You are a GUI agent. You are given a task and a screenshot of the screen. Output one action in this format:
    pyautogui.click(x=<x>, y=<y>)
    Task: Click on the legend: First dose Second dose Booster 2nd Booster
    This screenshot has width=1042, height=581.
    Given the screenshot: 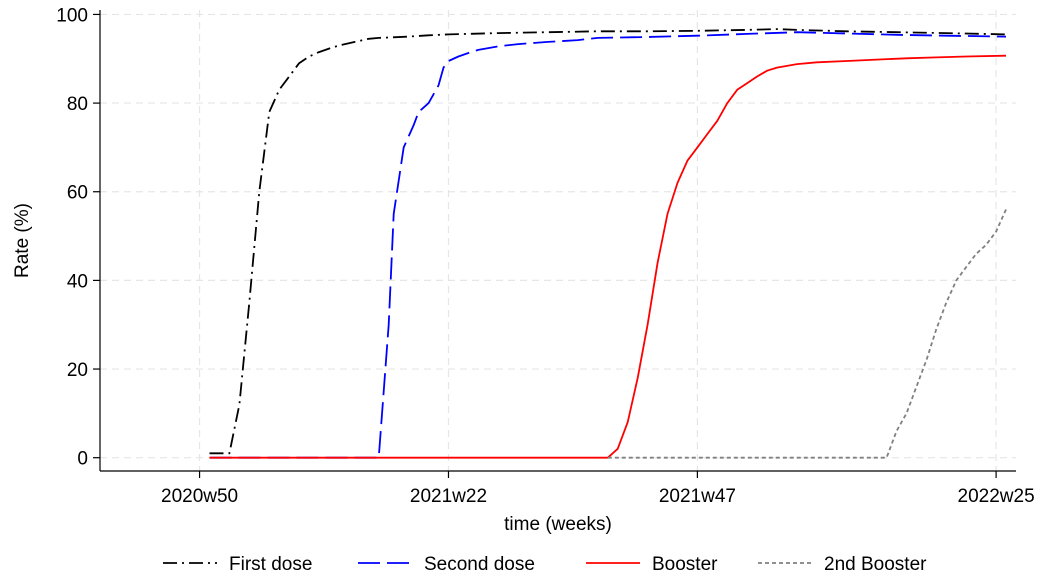 What is the action you would take?
    pyautogui.click(x=545, y=564)
    